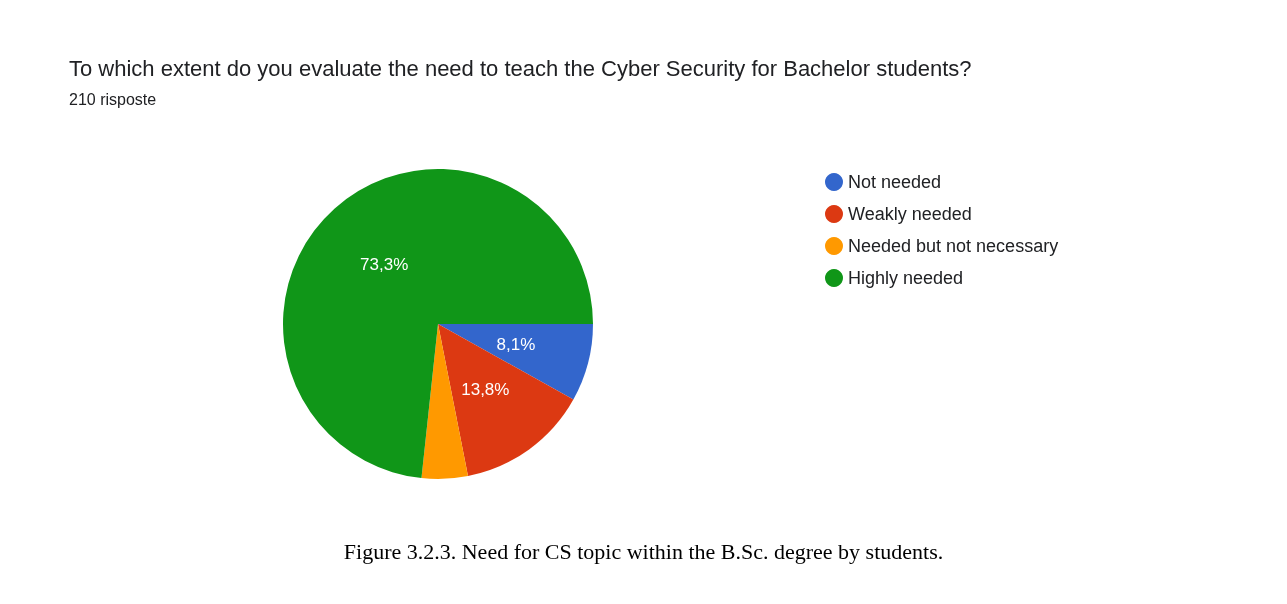 This screenshot has height=604, width=1287. Describe the element at coordinates (643, 551) in the screenshot. I see `caption: Figure 3.2.3. Need for CS topic within the B.Sc. degree by students.` at that location.